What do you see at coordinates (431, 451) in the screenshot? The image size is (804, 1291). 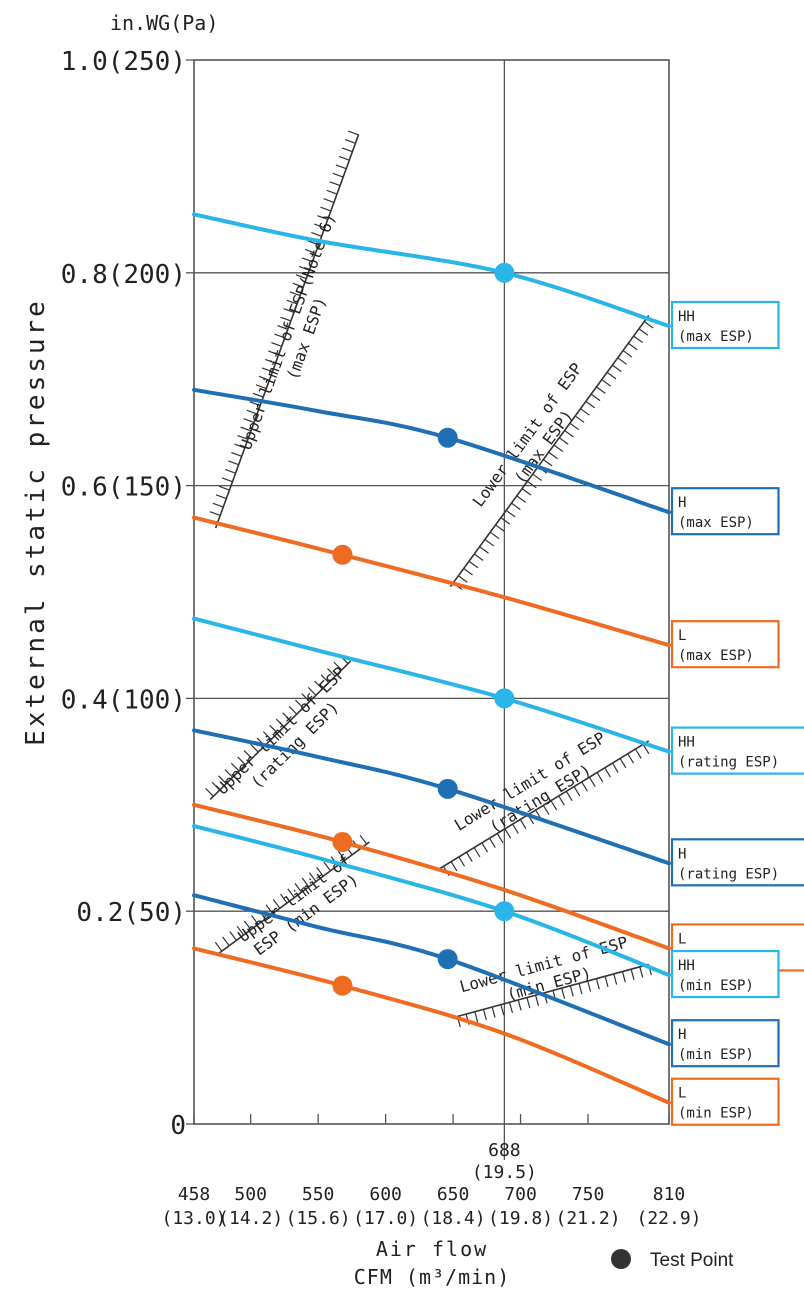 I see `fan-curve-H` at bounding box center [431, 451].